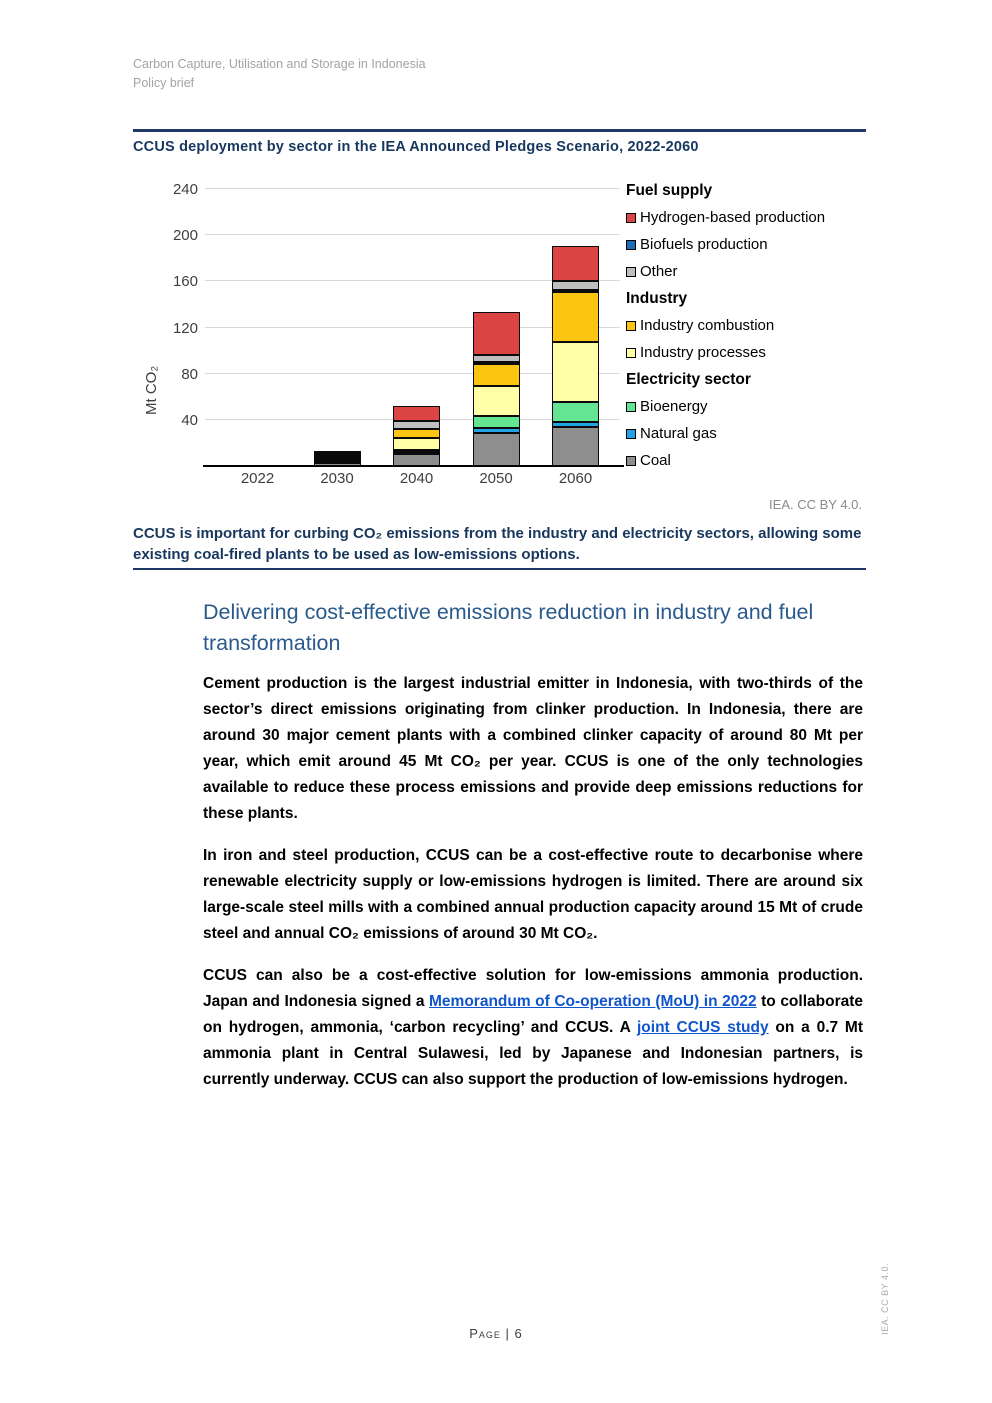 The height and width of the screenshot is (1403, 992). I want to click on y-tick-160: 160, so click(185, 282).